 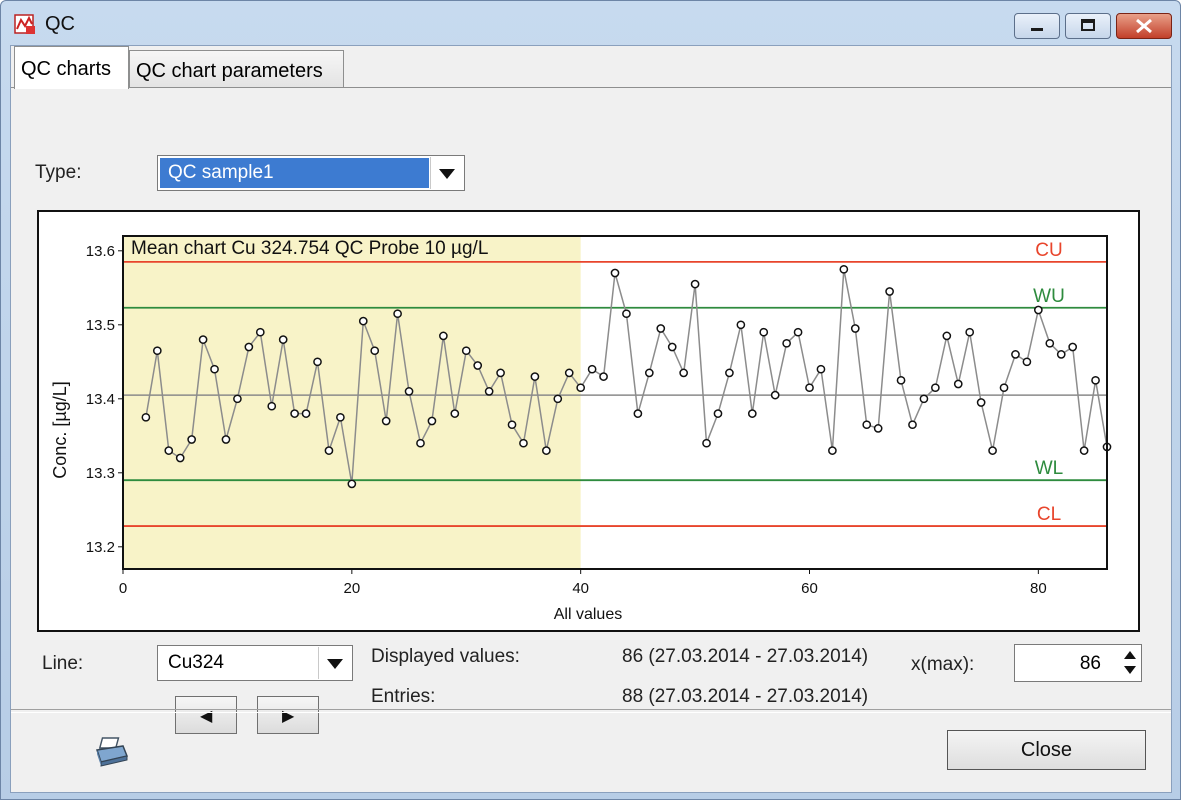 I want to click on tab-qc-charts: QC charts, so click(x=71, y=67).